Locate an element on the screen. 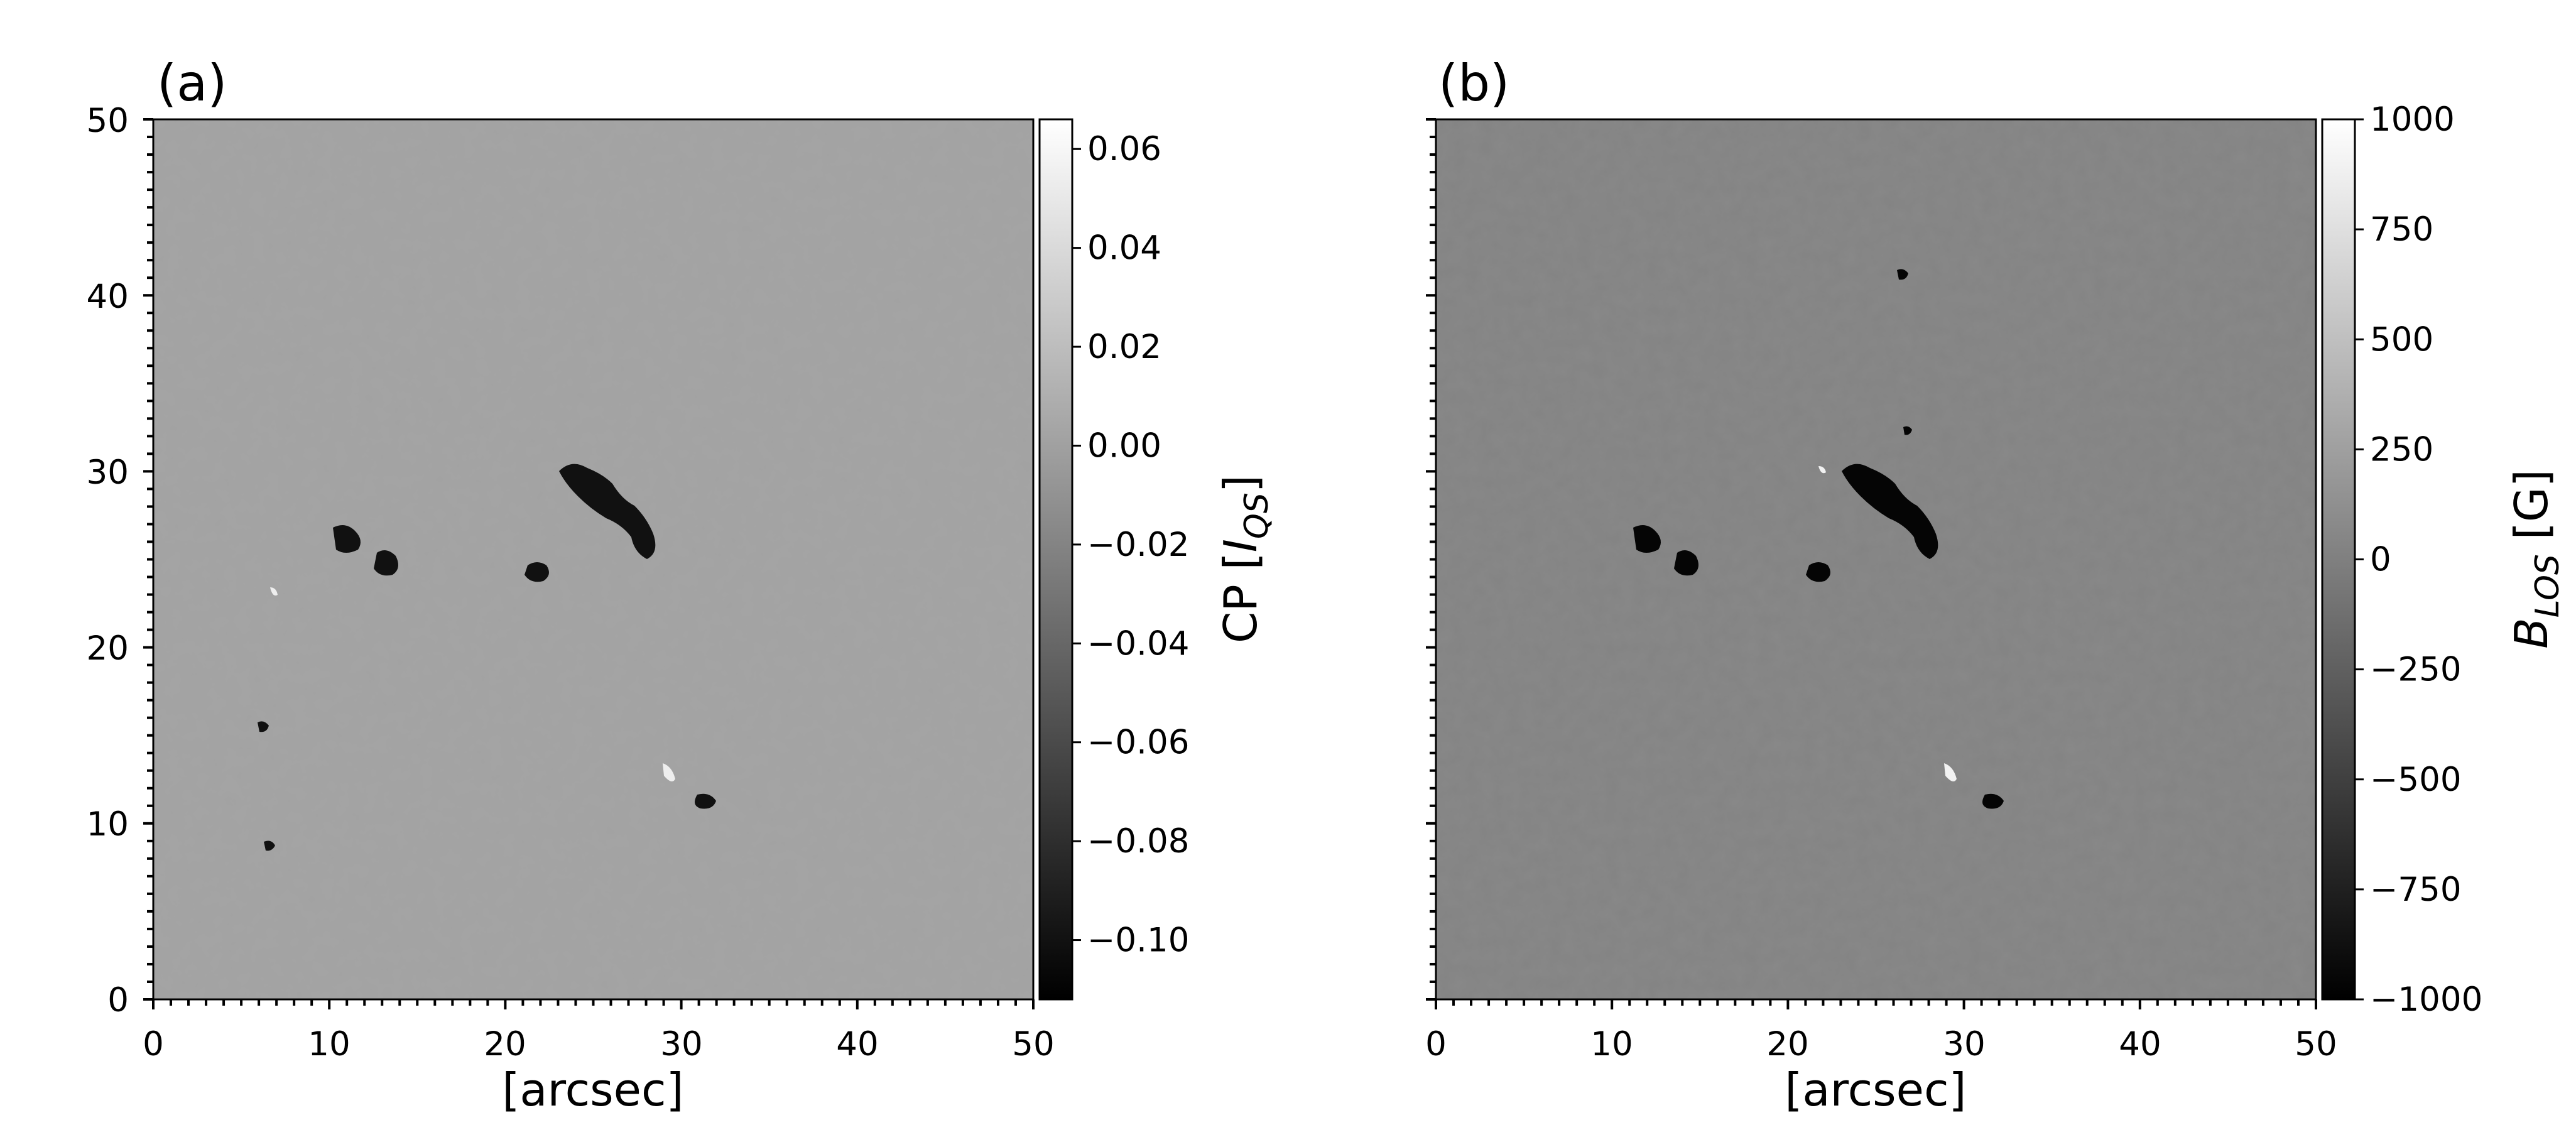 The width and height of the screenshot is (2576, 1147). colorbar-tick-label: 0.06 is located at coordinates (1124, 149).